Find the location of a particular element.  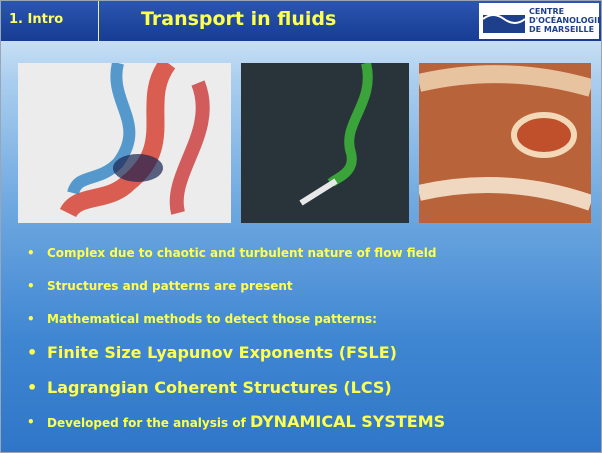

bullet: Finite Size Lyapunov Exponents (FSLE) is located at coordinates (234, 357).